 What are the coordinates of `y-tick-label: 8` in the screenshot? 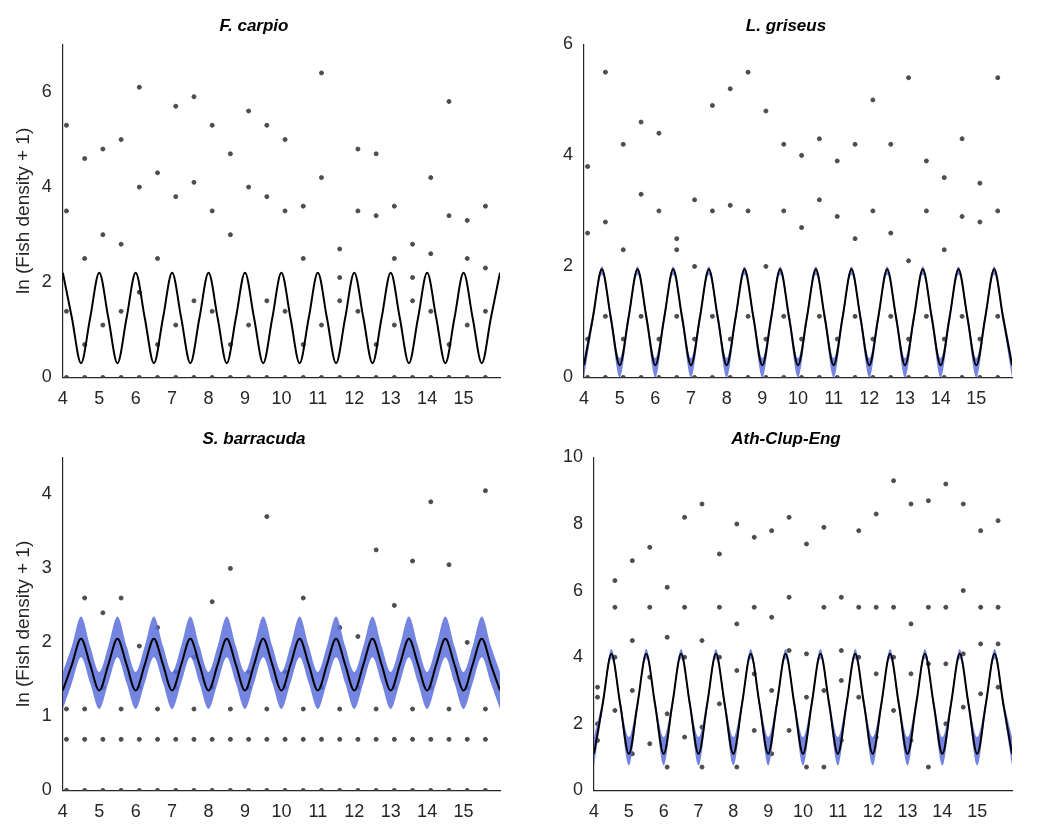 It's located at (578, 522).